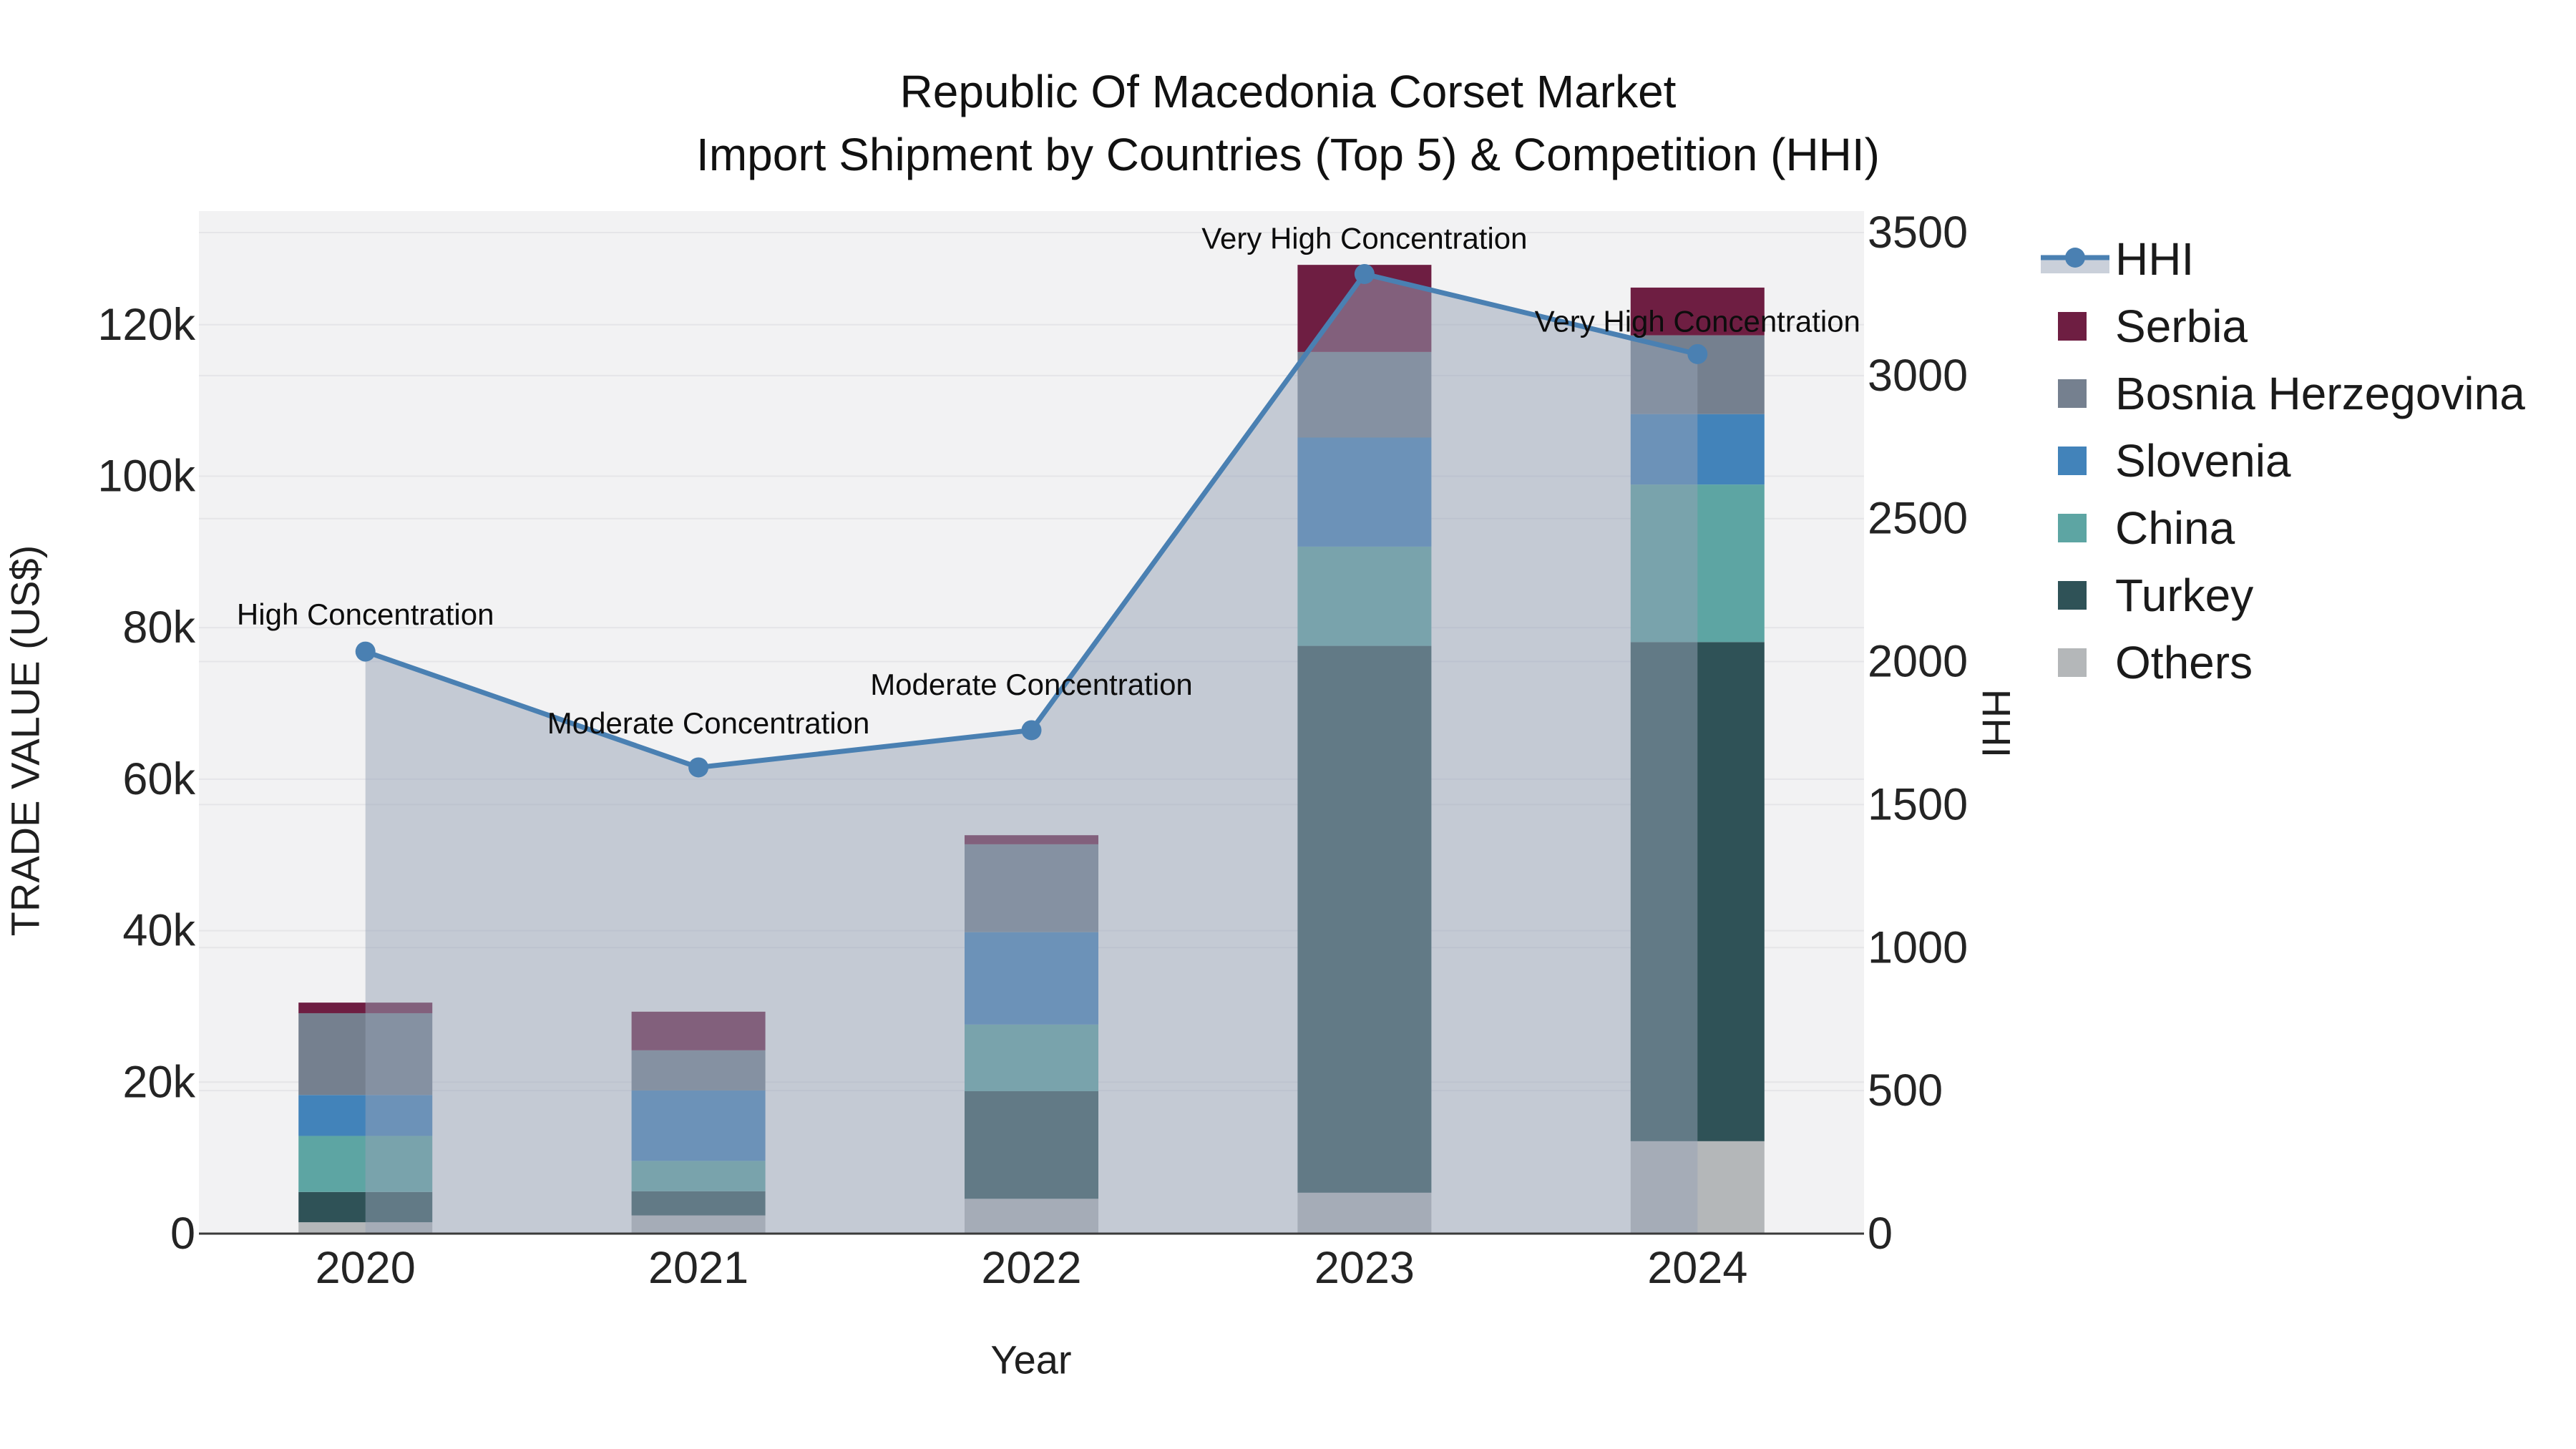 This screenshot has width=2576, height=1449. What do you see at coordinates (1918, 233) in the screenshot?
I see `y-right-tick-label: 3500` at bounding box center [1918, 233].